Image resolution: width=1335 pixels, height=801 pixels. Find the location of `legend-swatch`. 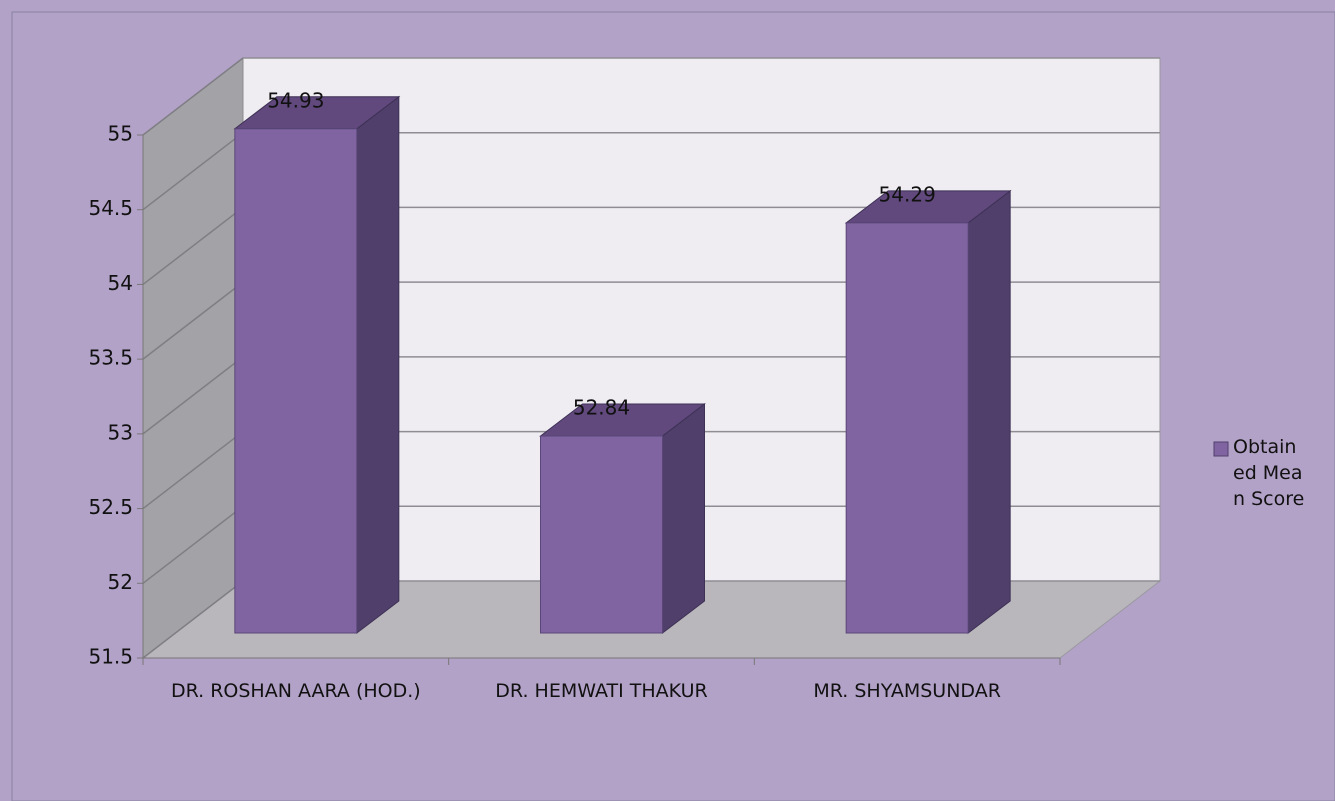

legend-swatch is located at coordinates (1221, 449).